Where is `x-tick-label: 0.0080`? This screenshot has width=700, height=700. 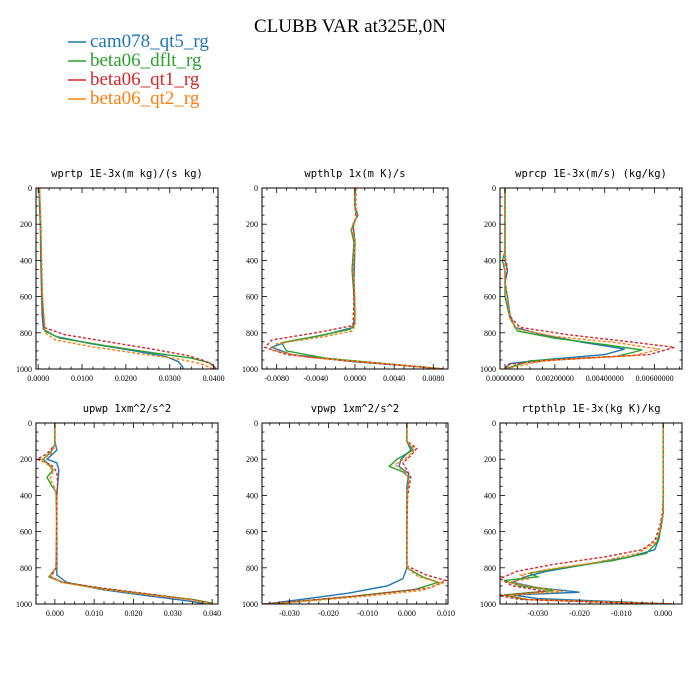
x-tick-label: 0.0080 is located at coordinates (433, 378).